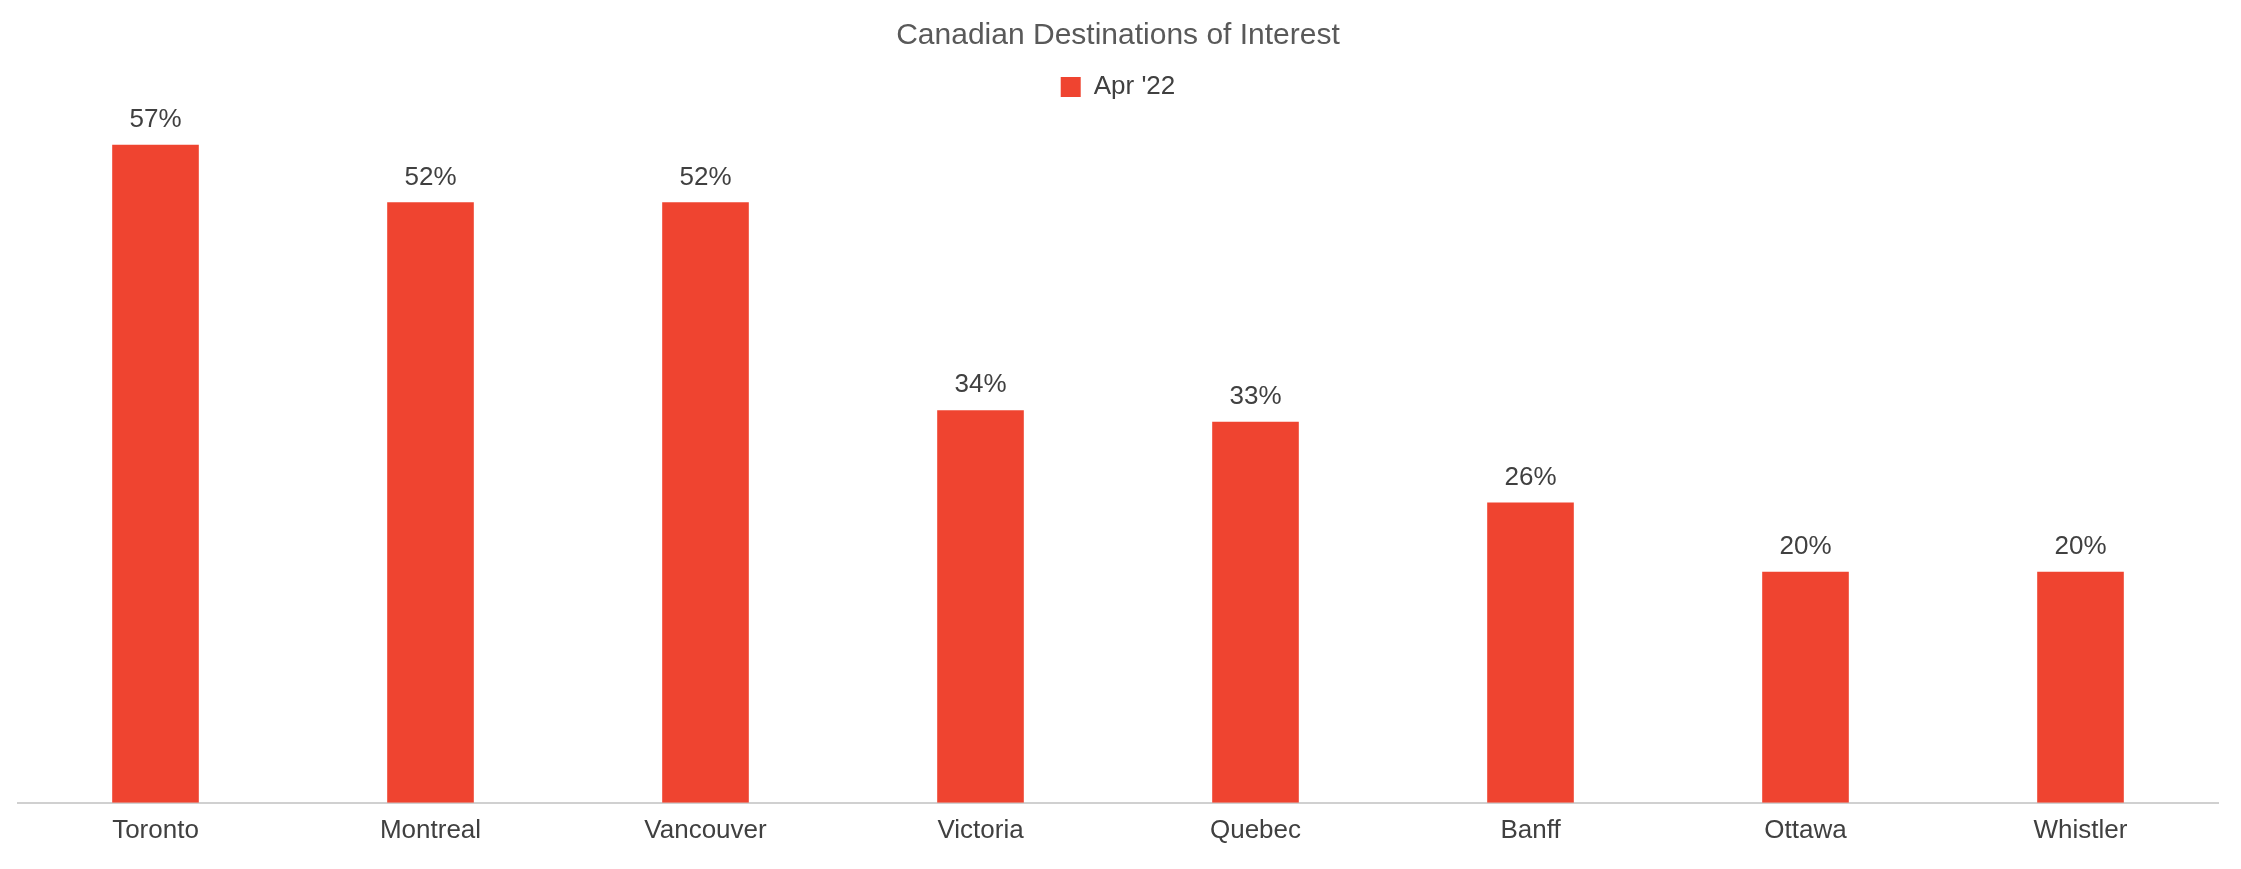 Image resolution: width=2241 pixels, height=869 pixels. I want to click on data-label: 34%, so click(980, 383).